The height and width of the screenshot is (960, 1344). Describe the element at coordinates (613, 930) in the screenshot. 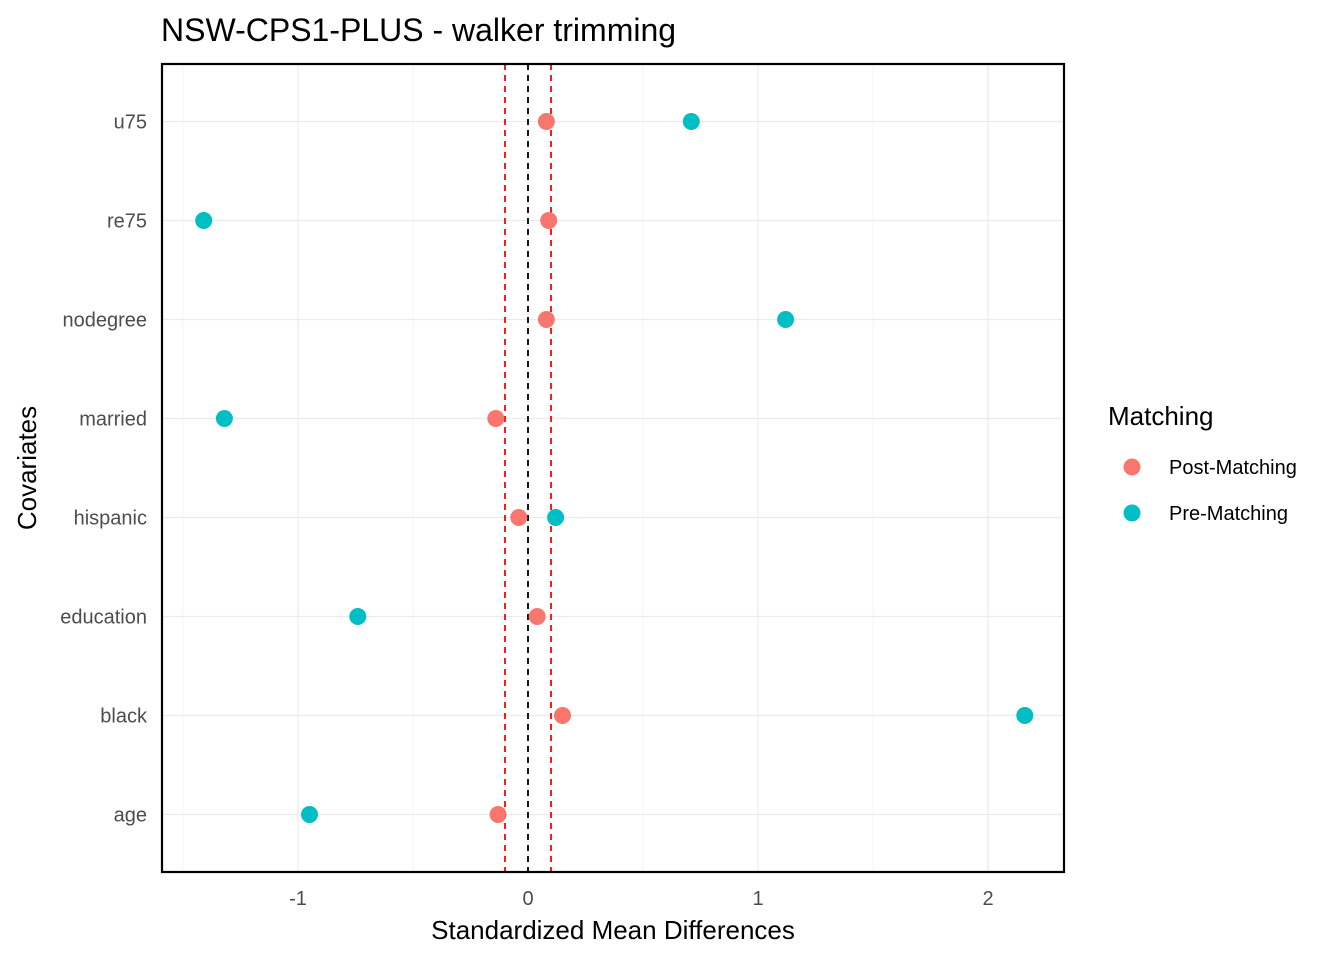

I see `x-axis-title: Standardized Mean Differences` at that location.